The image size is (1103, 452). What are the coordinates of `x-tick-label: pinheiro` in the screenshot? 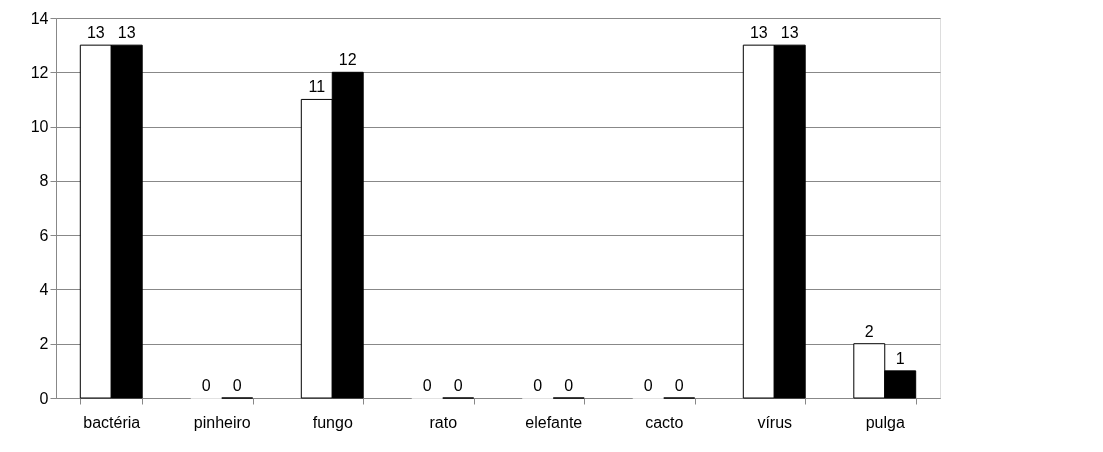 It's located at (222, 422).